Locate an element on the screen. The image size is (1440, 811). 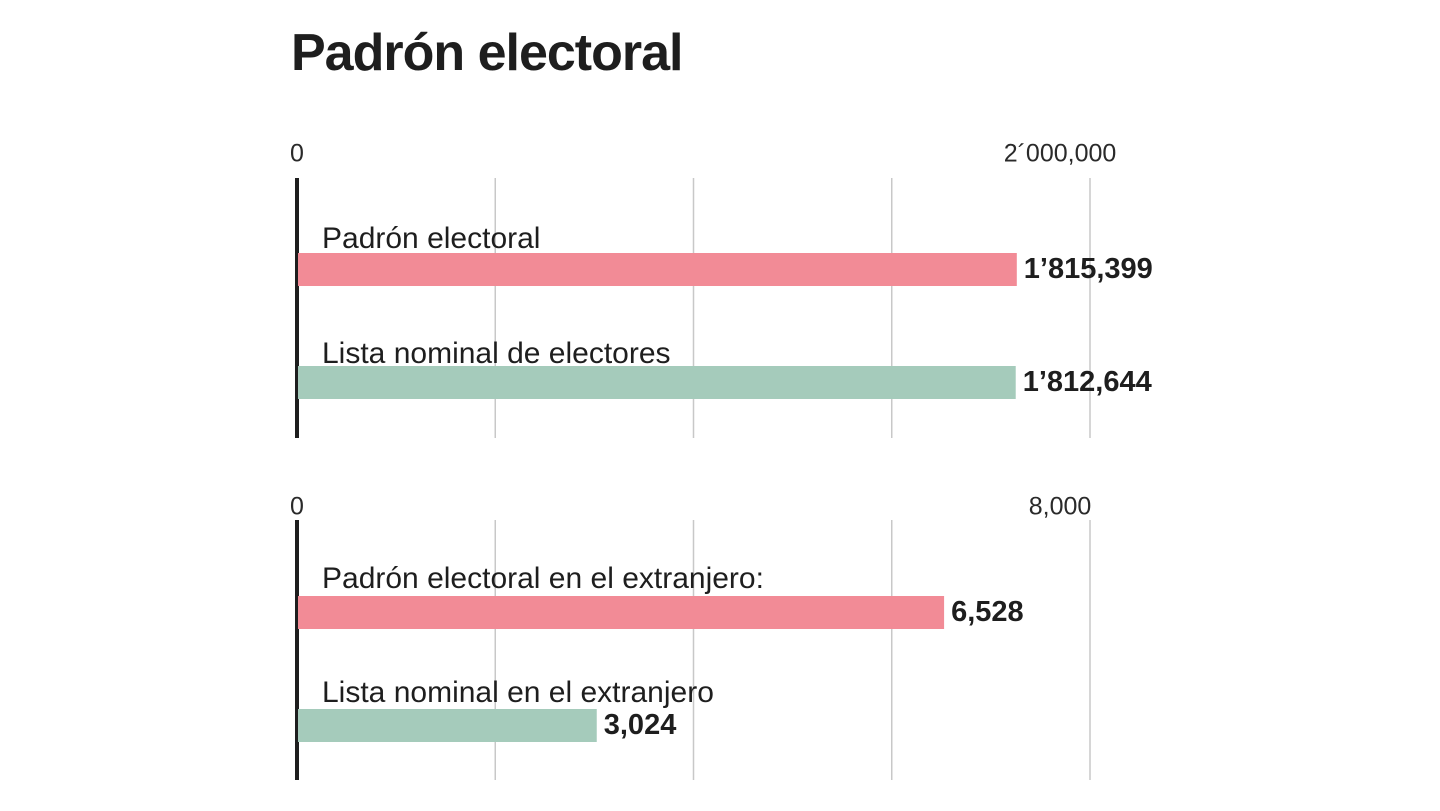
value-label: 1’812,644 is located at coordinates (1087, 382).